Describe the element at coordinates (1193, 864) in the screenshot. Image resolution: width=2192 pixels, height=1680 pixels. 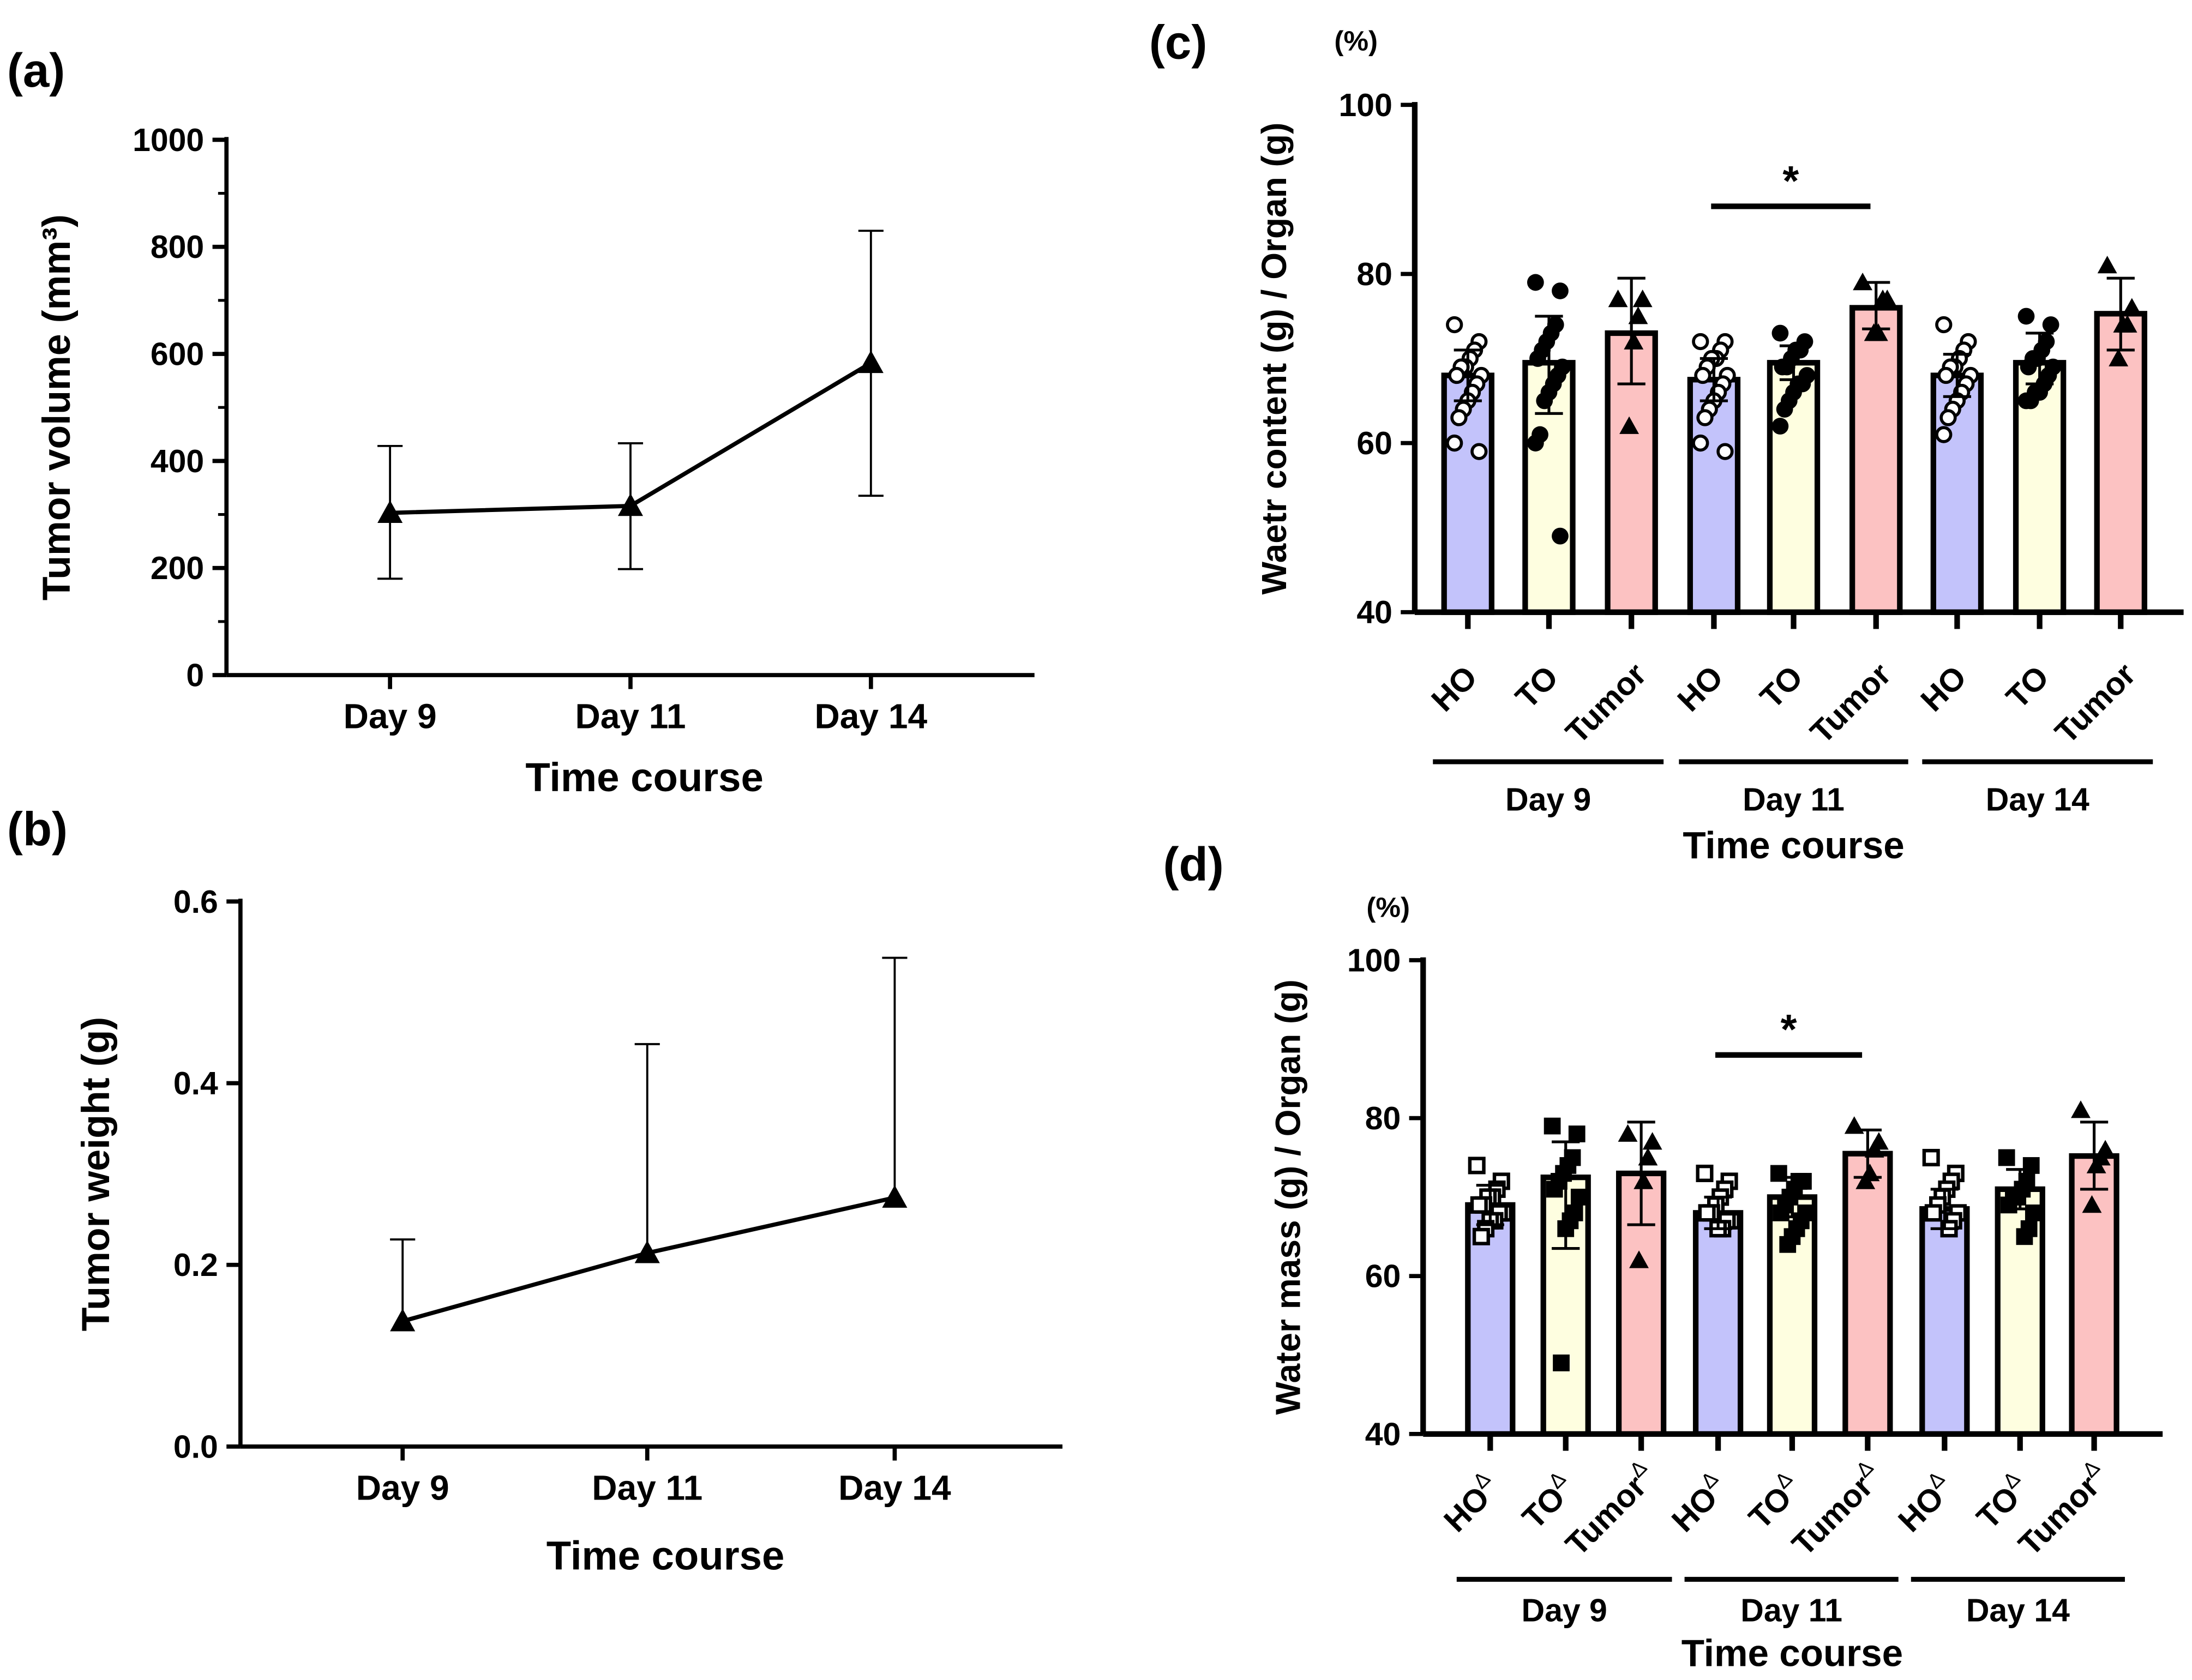
I see `panel-label: (d)` at that location.